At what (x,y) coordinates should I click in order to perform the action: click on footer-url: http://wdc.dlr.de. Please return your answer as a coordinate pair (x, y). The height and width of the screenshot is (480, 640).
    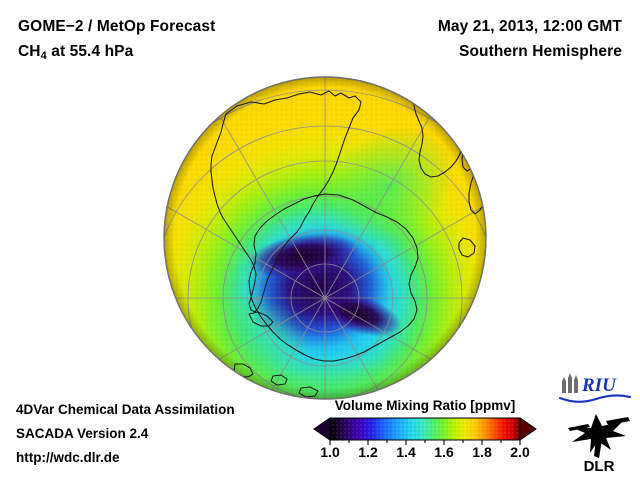
    Looking at the image, I should click on (68, 457).